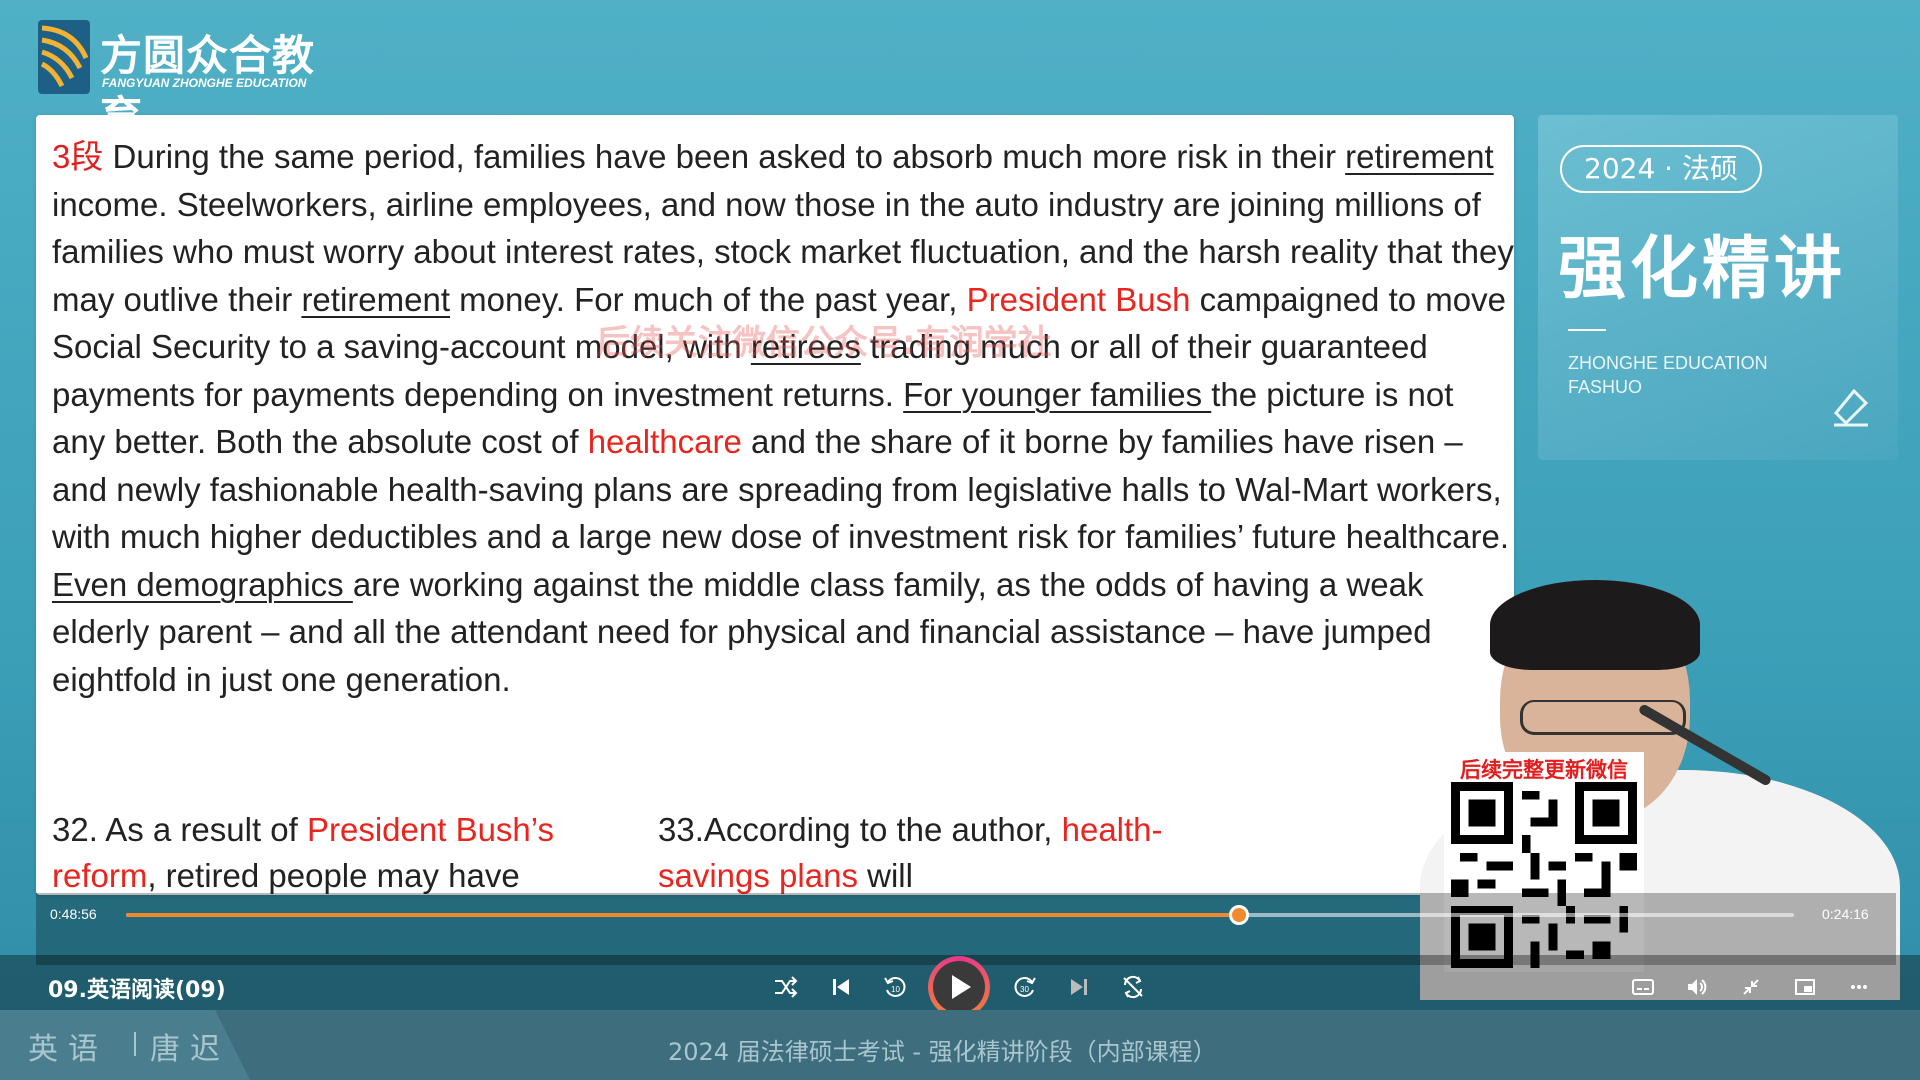  Describe the element at coordinates (942, 1052) in the screenshot. I see `course-name: 2024 届法律硕士考试 - 强化精讲阶段（内部课程）` at that location.